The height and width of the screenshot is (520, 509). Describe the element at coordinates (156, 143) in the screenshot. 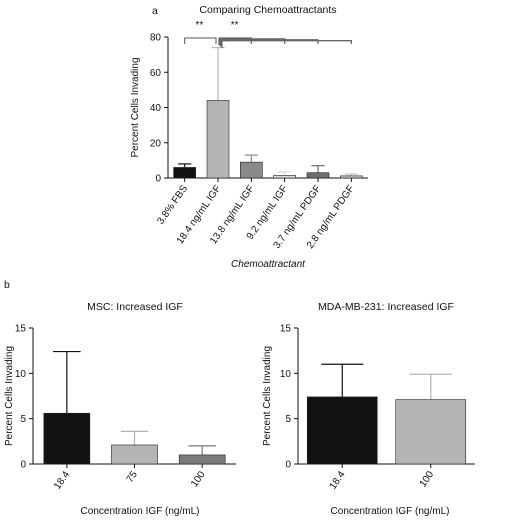

I see `y-tick-label: 20` at that location.